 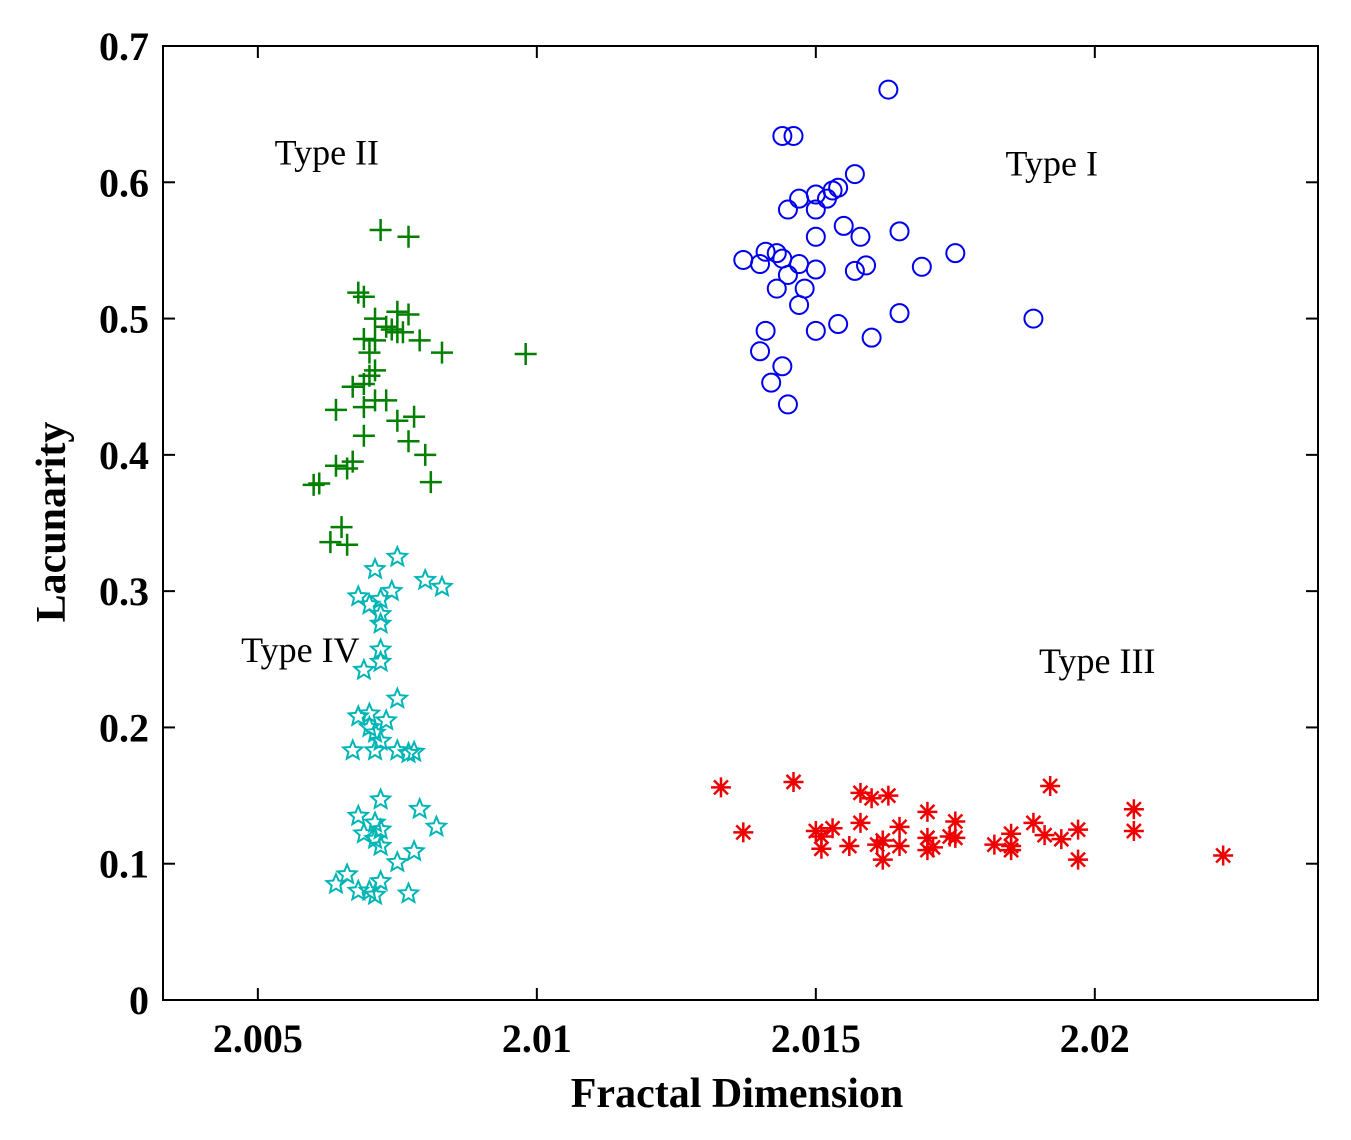 I want to click on y-tick-label: 0, so click(x=139, y=1000).